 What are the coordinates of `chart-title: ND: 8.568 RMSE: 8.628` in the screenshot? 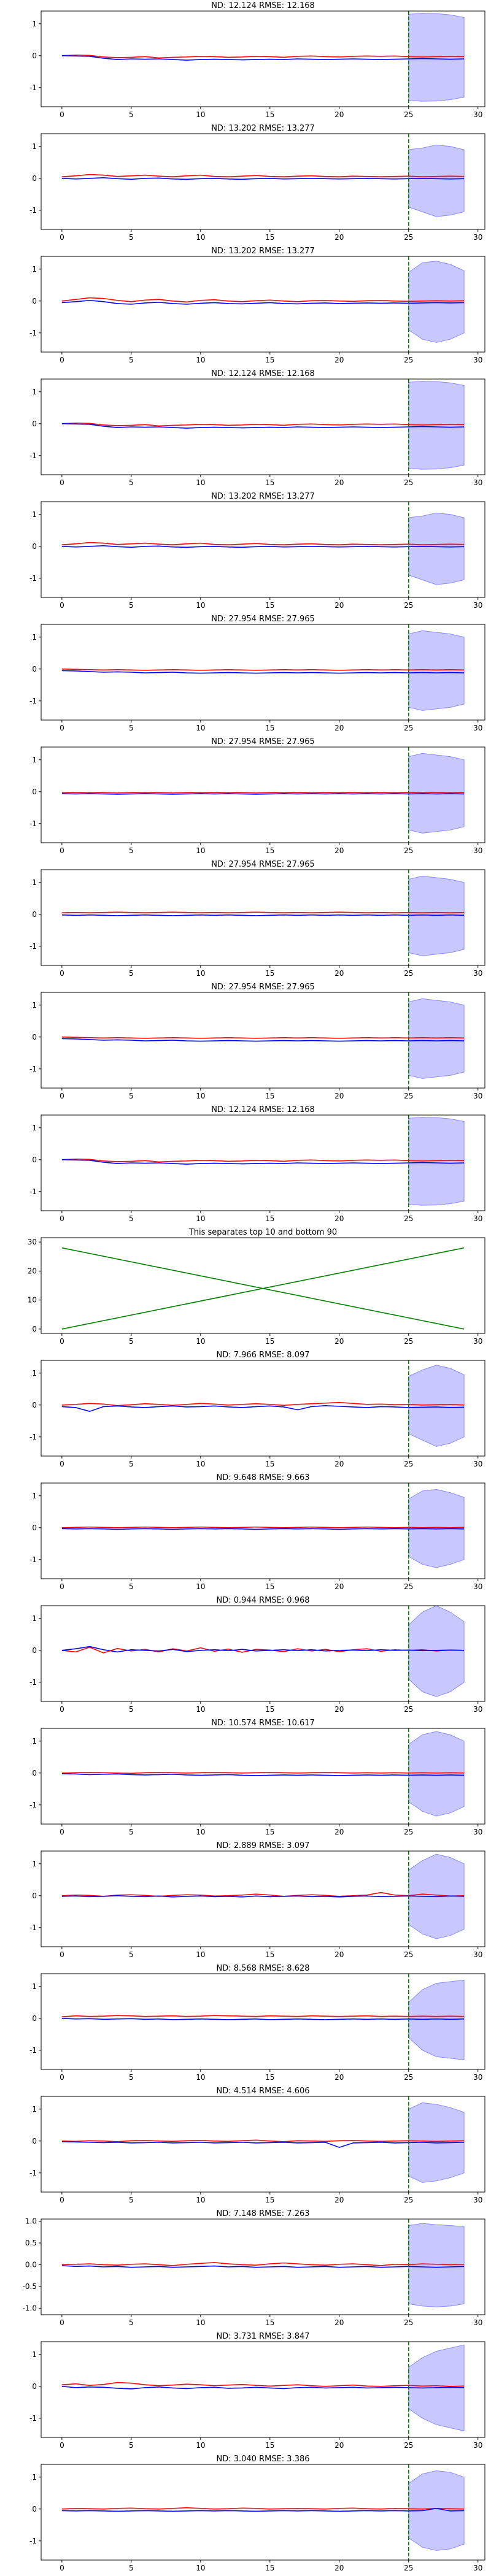 It's located at (262, 1968).